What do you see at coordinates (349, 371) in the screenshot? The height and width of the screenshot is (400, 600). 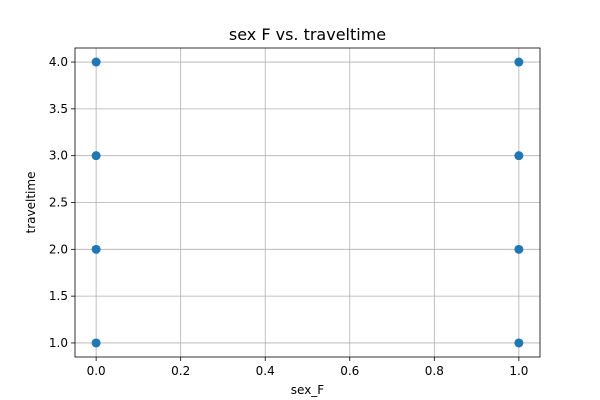 I see `x-tick-label: 0.6` at bounding box center [349, 371].